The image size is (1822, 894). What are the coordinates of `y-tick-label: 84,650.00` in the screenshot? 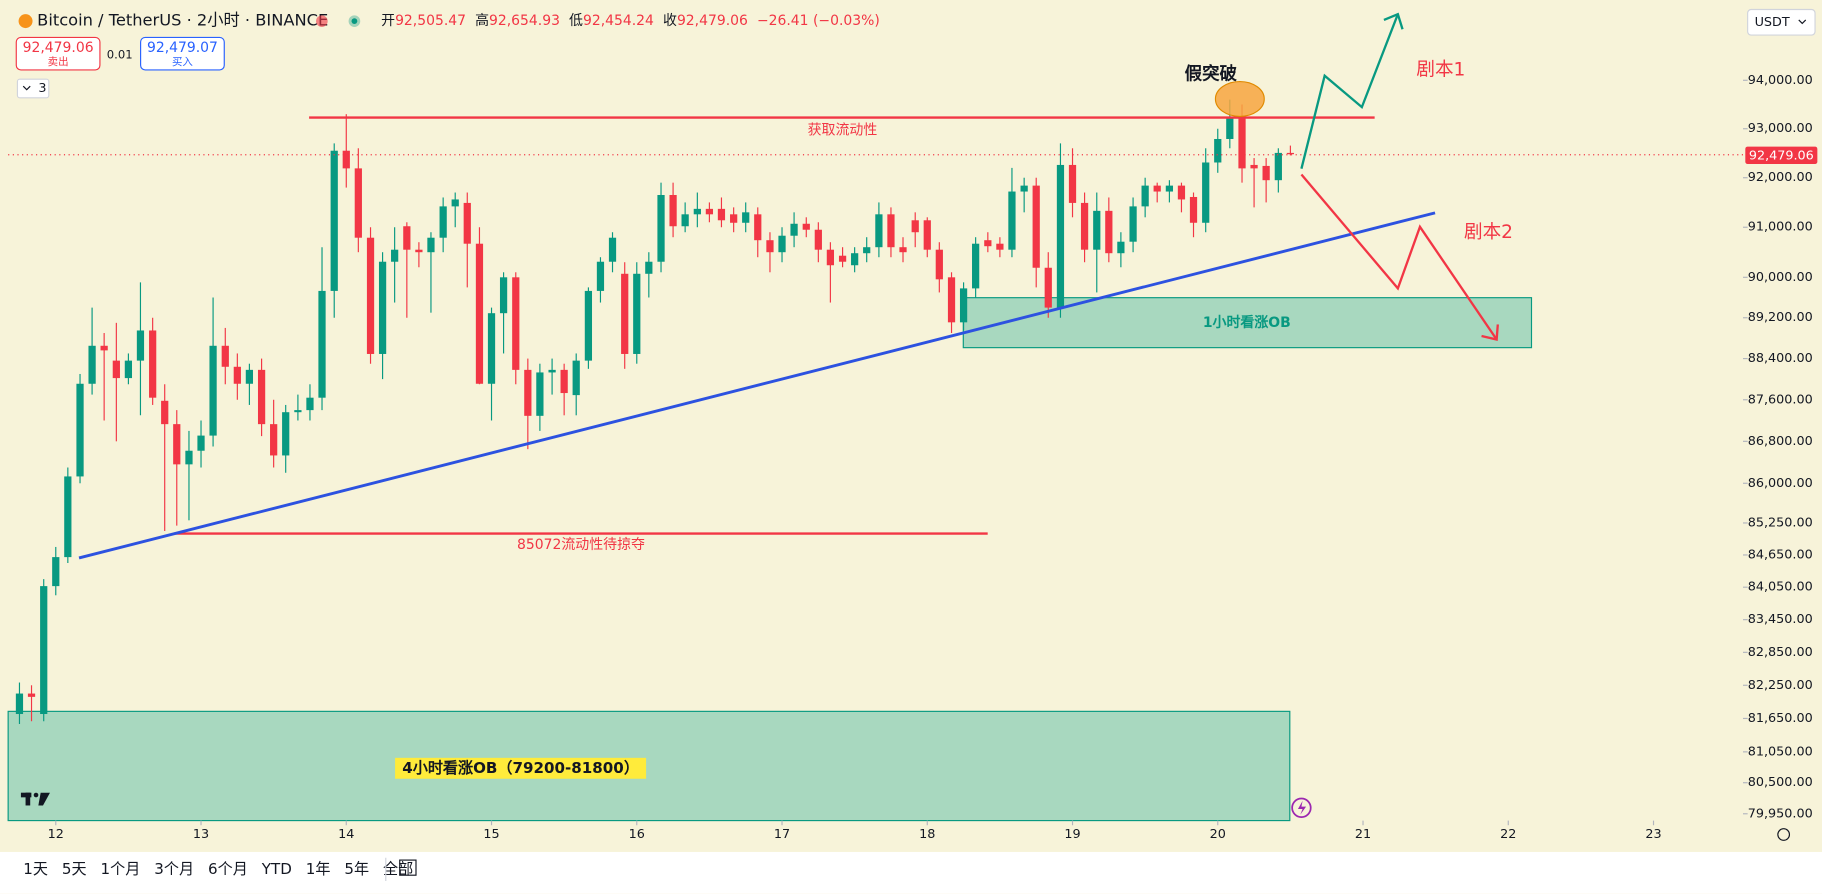 It's located at (1780, 554).